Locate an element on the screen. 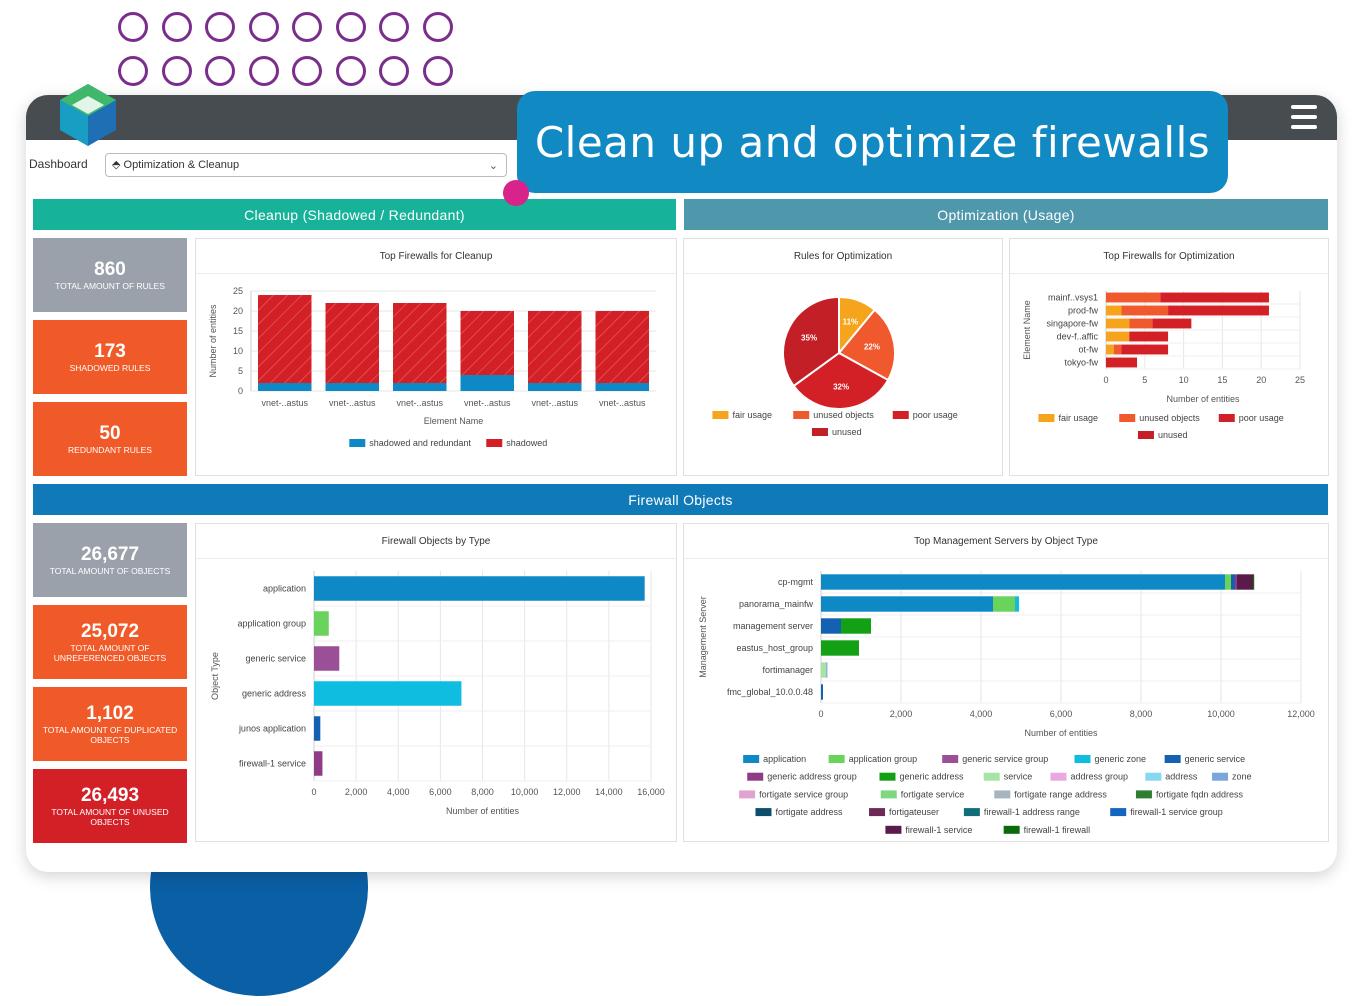  menu-icon is located at coordinates (1304, 117).